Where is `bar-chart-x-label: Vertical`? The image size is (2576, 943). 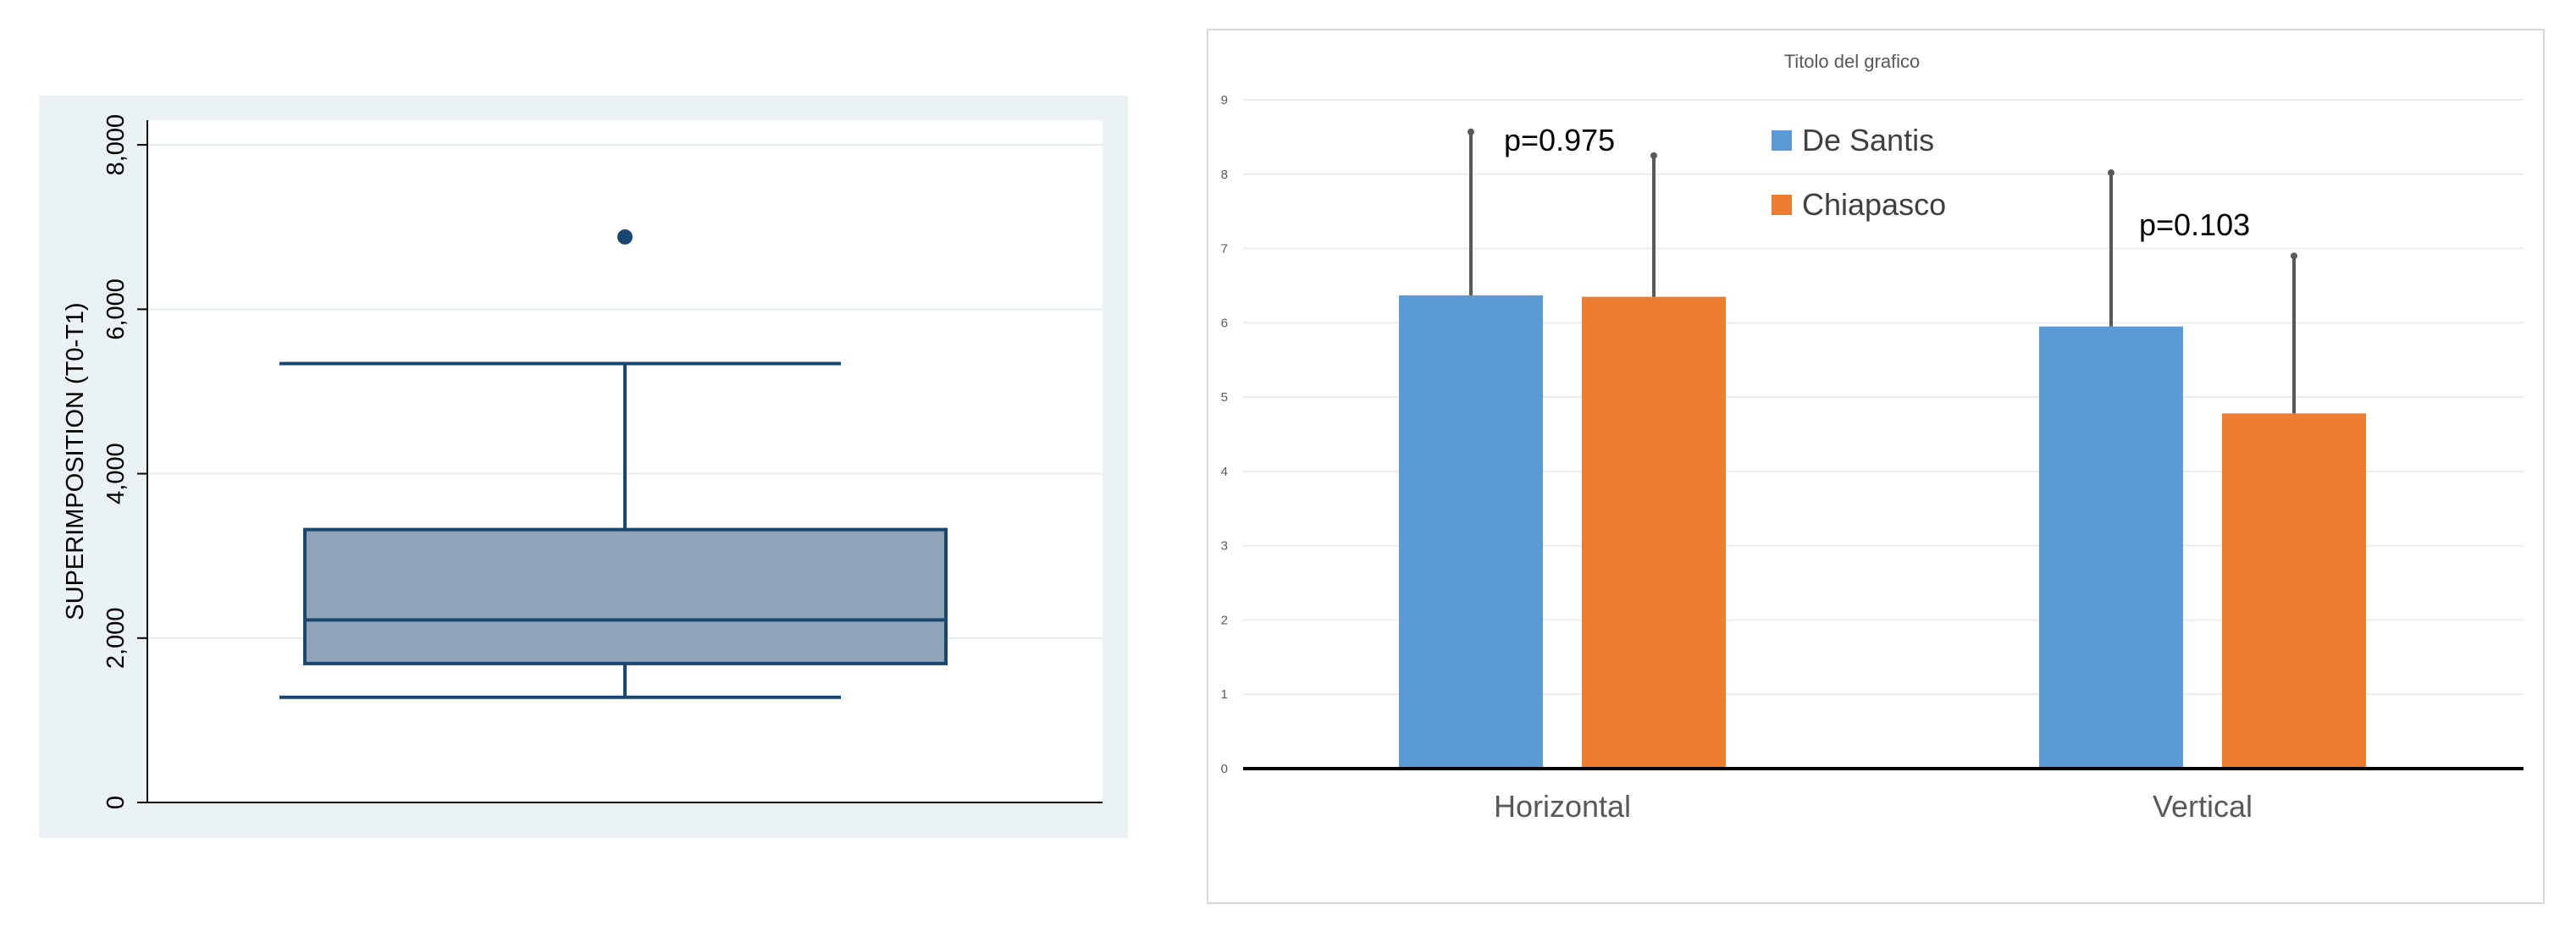 bar-chart-x-label: Vertical is located at coordinates (2203, 806).